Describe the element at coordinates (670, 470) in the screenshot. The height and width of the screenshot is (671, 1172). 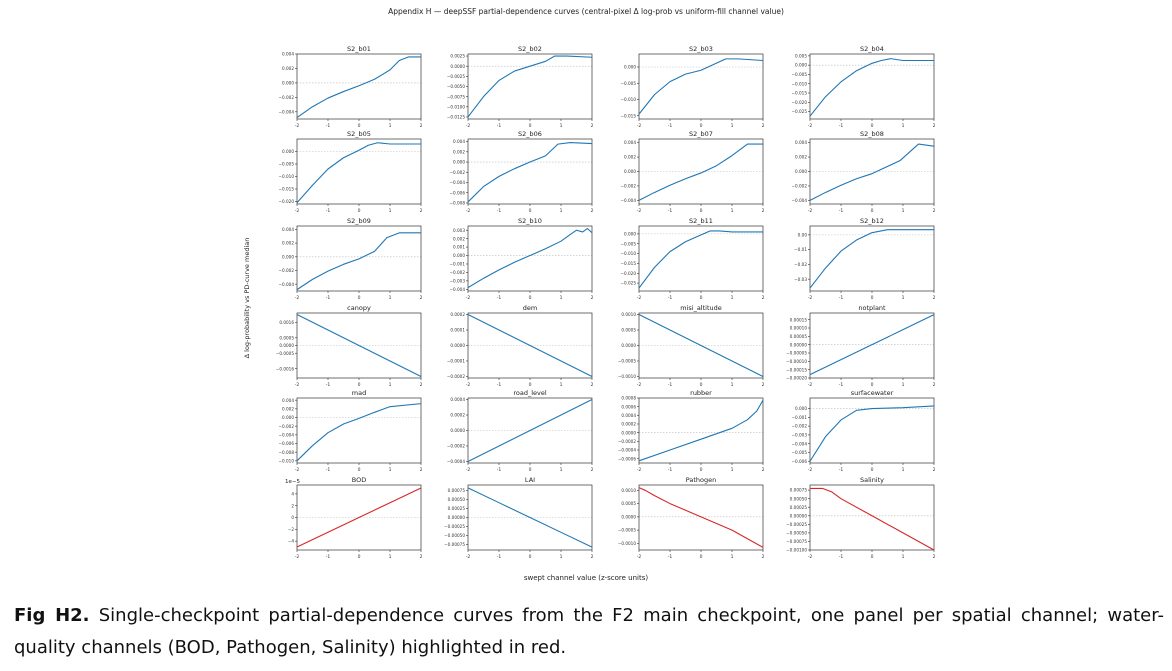
I see `panel-rubber-xtick-label: -1` at that location.